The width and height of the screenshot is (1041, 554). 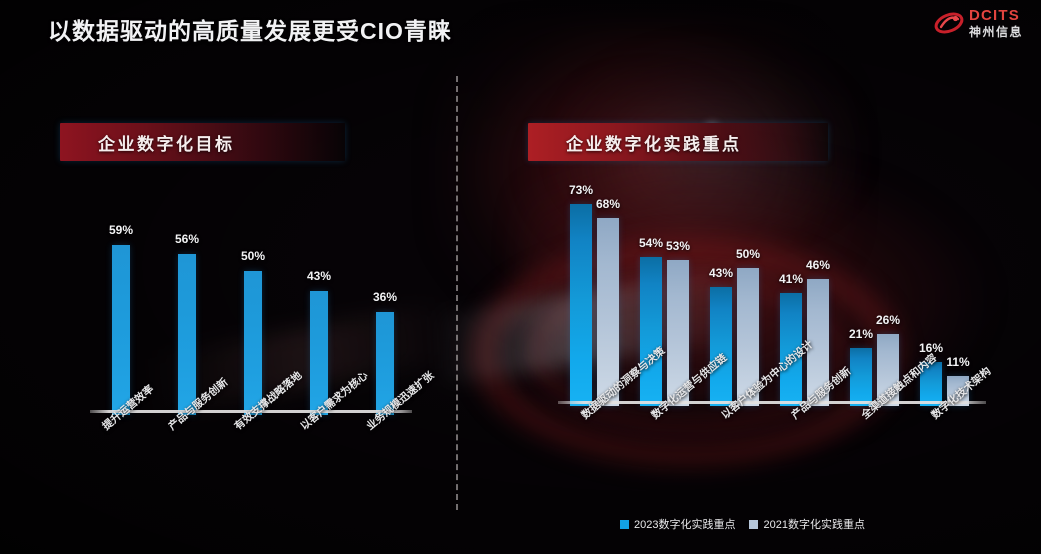 I want to click on left-panel-title: 企业数字化目标, so click(x=166, y=144).